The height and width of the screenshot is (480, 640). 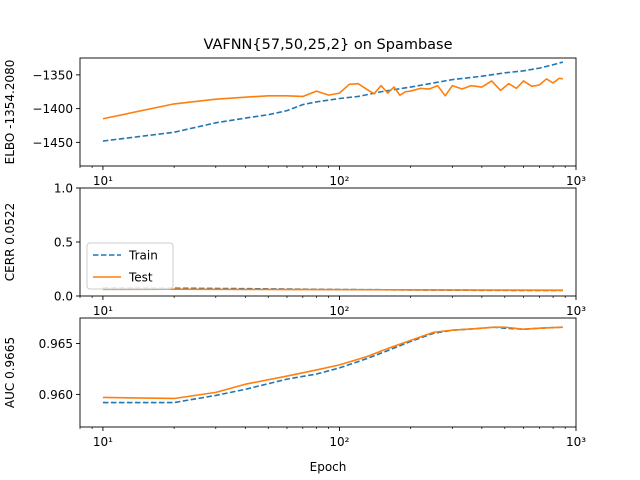 What do you see at coordinates (52, 143) in the screenshot?
I see `y-tick-label: −1450` at bounding box center [52, 143].